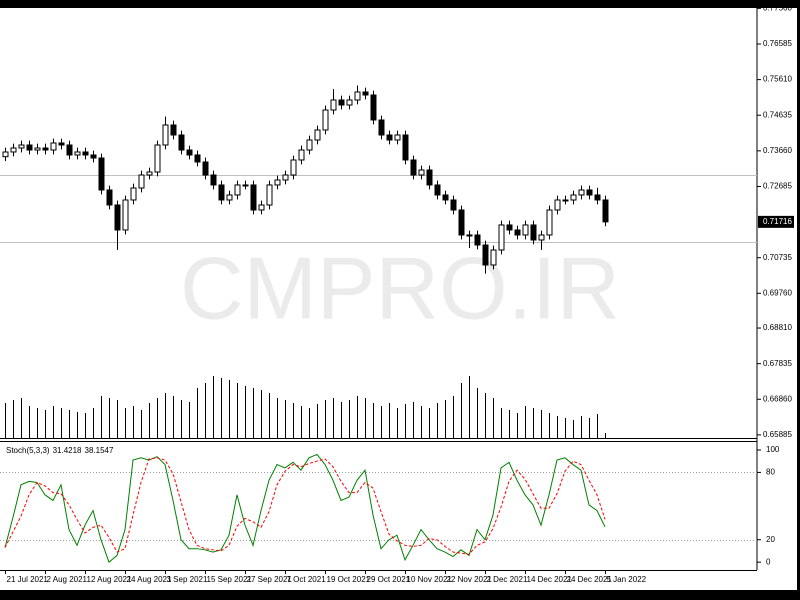  What do you see at coordinates (777, 43) in the screenshot?
I see `y-tick-label: 0.76585` at bounding box center [777, 43].